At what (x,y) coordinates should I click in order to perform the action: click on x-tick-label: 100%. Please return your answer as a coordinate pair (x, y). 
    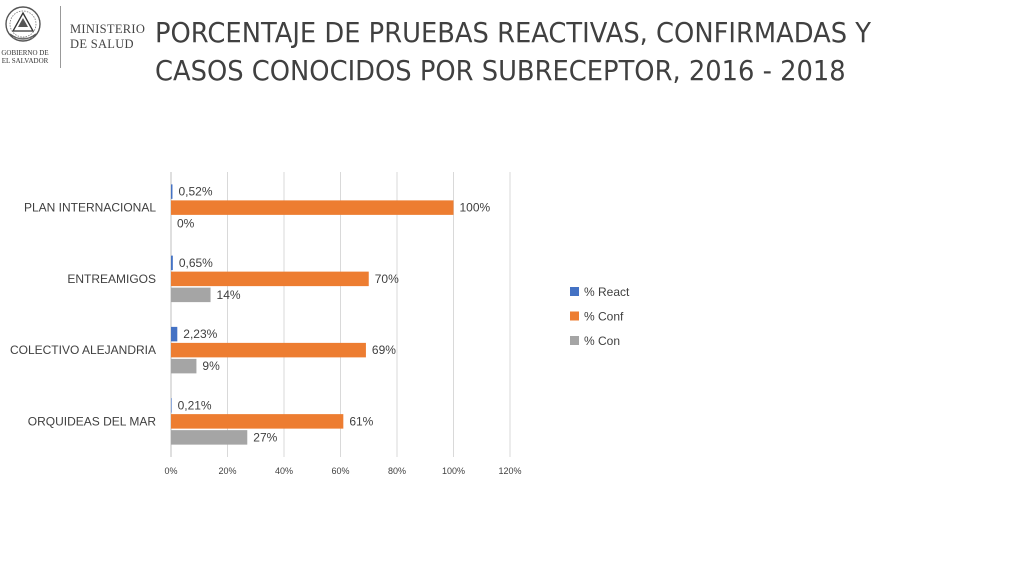
    Looking at the image, I should click on (453, 471).